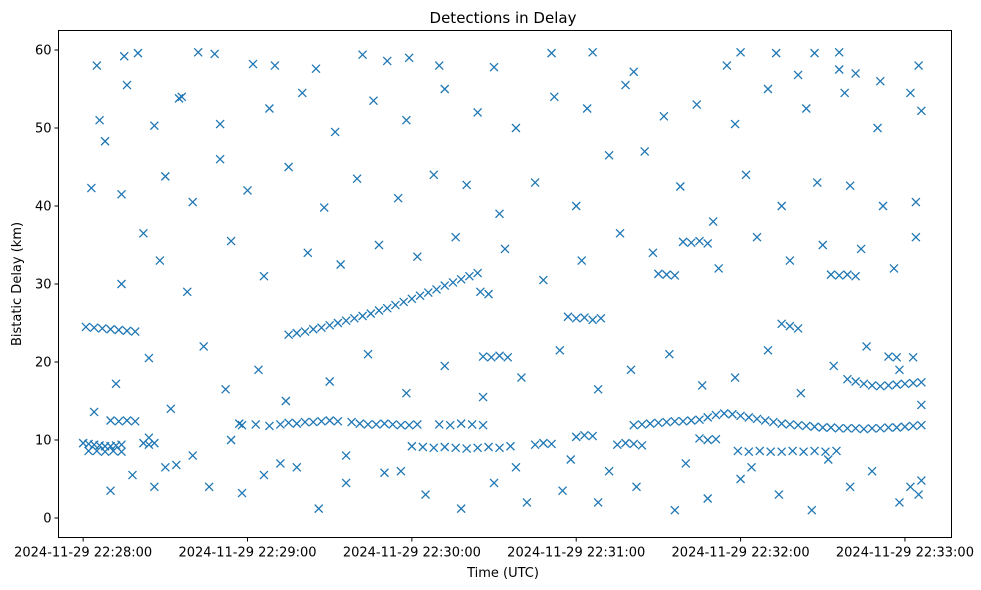 This screenshot has height=590, width=981. What do you see at coordinates (43, 207) in the screenshot?
I see `y-tick-label: 40` at bounding box center [43, 207].